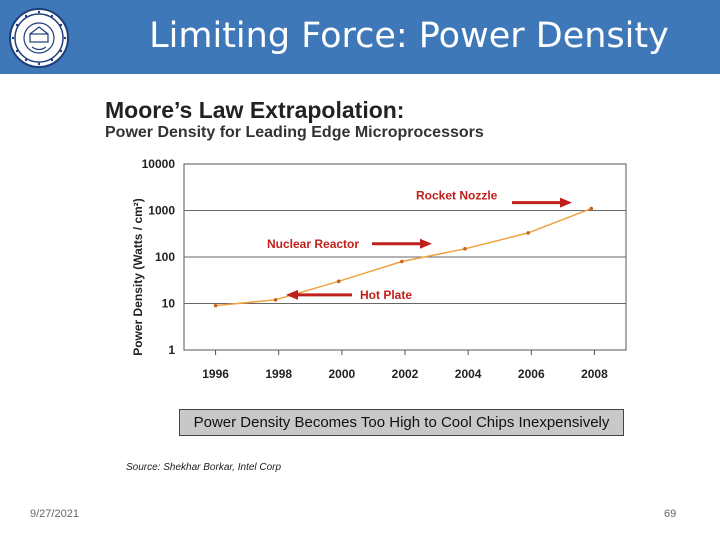  Describe the element at coordinates (457, 196) in the screenshot. I see `annotation-label: Rocket Nozzle` at that location.